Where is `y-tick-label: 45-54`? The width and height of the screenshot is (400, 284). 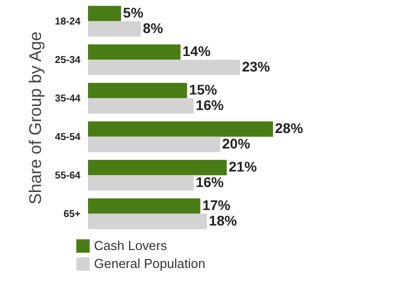
y-tick-label: 45-54 is located at coordinates (67, 137).